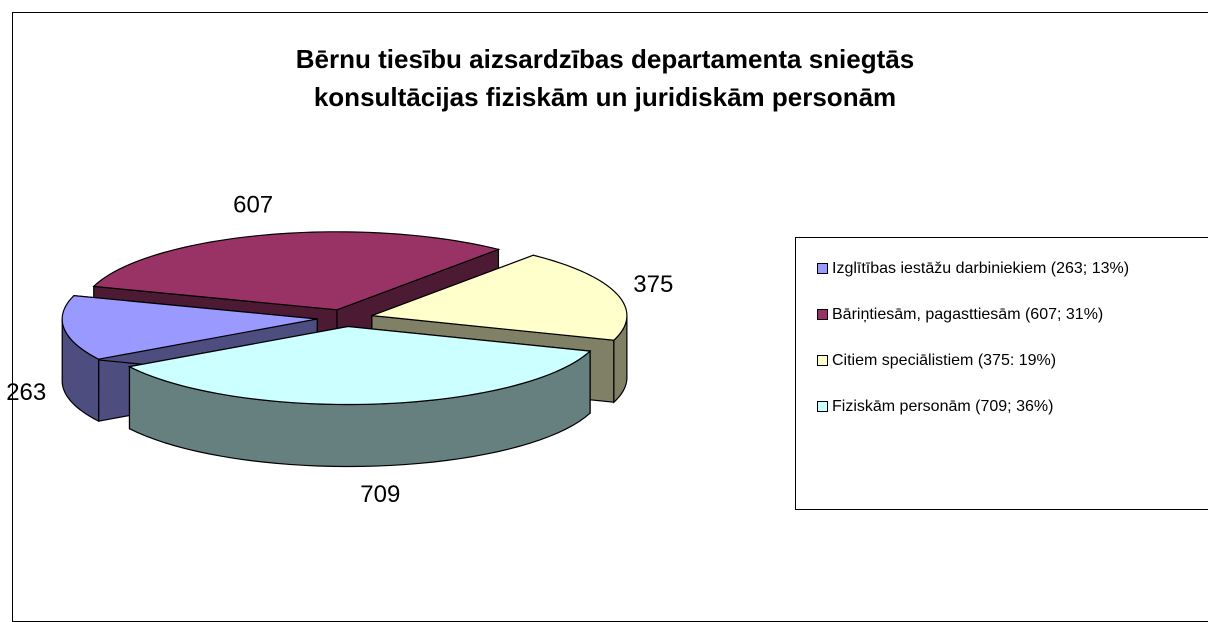  I want to click on legend-item: Bāriņtiesām, pagasttiesām (607; 31%), so click(1008, 315).